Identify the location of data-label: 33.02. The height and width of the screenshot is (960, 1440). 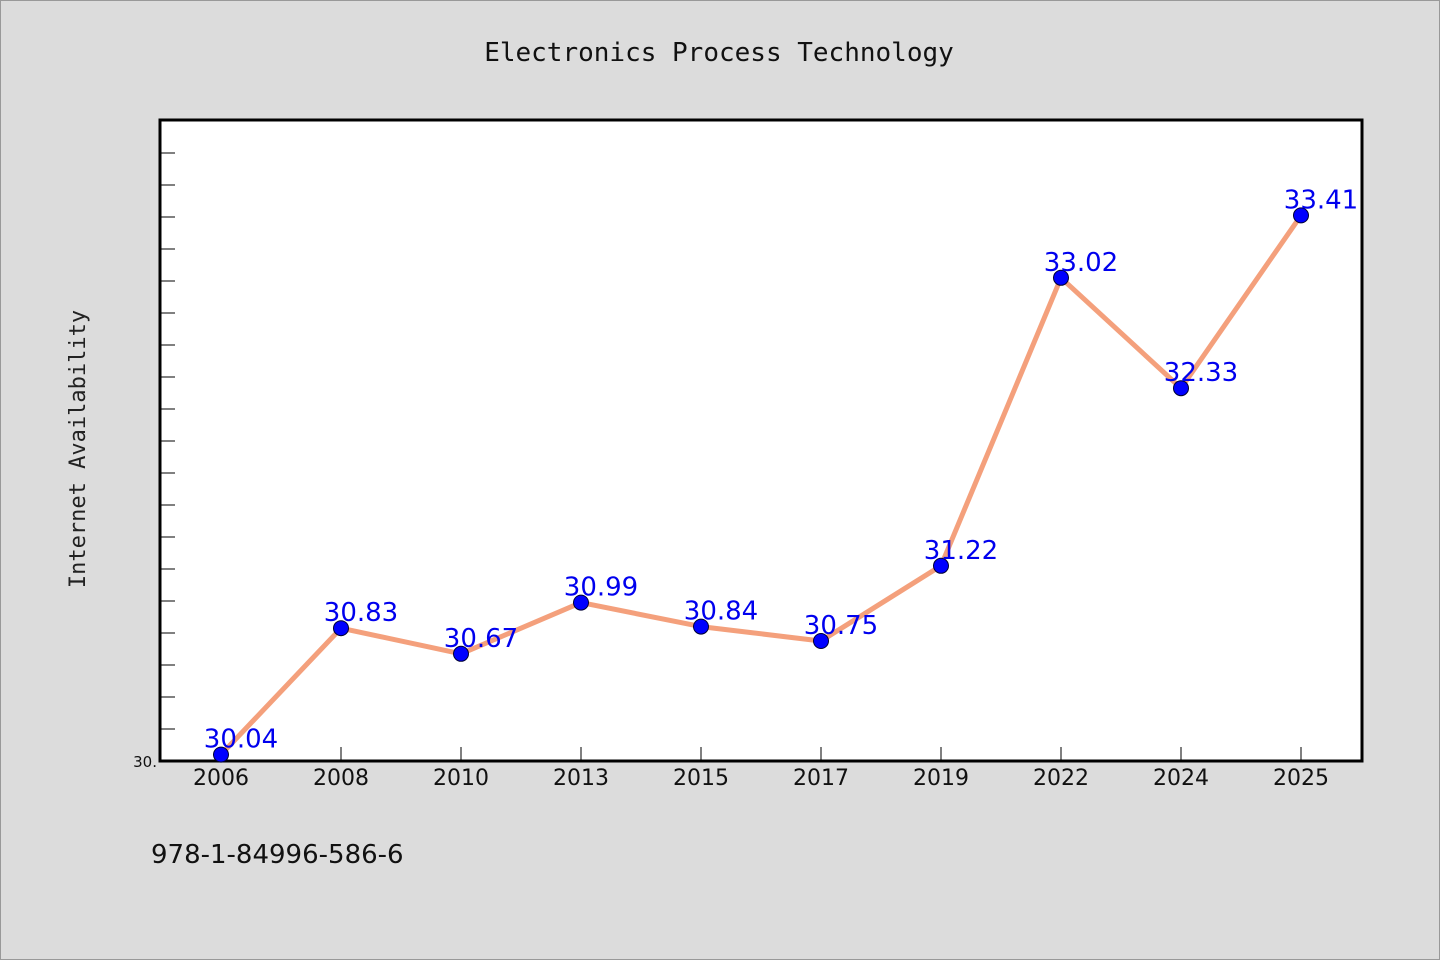
(1081, 263).